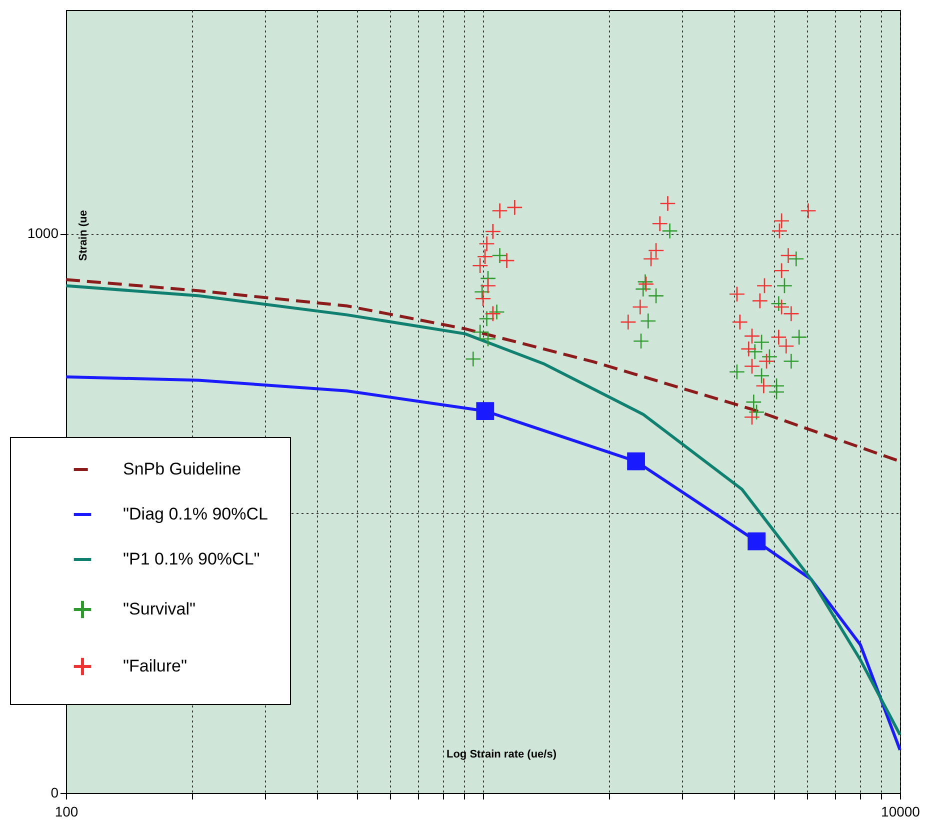 The width and height of the screenshot is (925, 823). What do you see at coordinates (155, 666) in the screenshot?
I see `legend-label: "Failure"` at bounding box center [155, 666].